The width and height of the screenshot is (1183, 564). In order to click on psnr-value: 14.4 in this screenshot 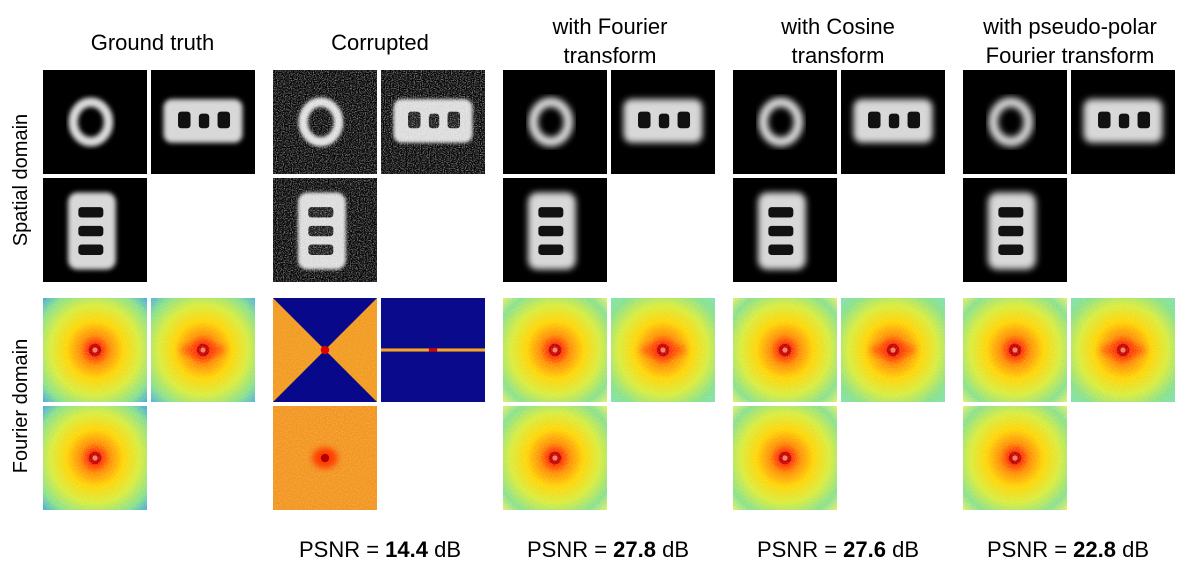, I will do `click(406, 549)`.